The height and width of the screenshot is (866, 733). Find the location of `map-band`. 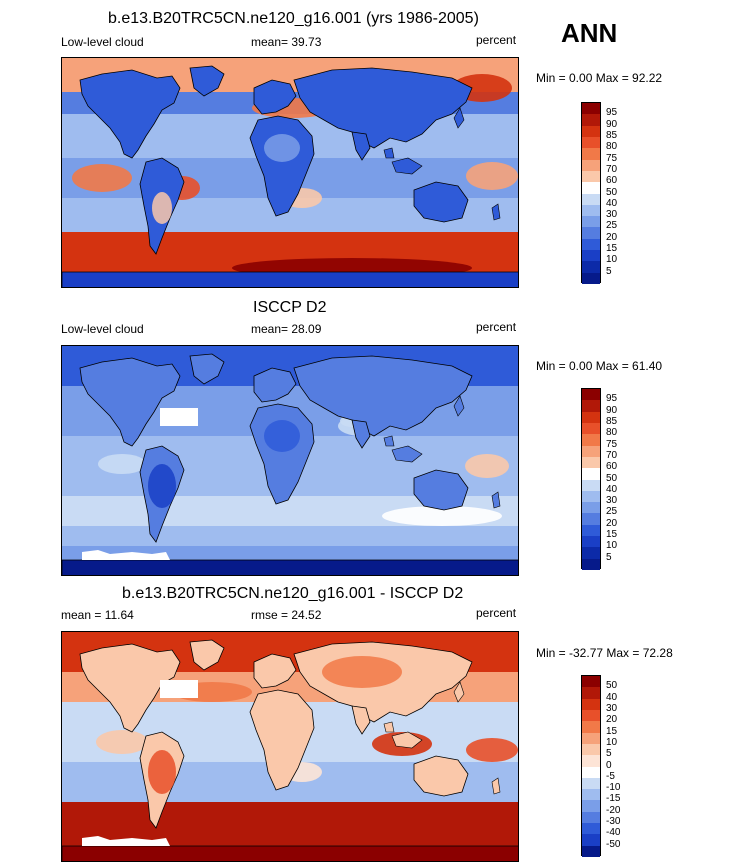

map-band is located at coordinates (290, 553).